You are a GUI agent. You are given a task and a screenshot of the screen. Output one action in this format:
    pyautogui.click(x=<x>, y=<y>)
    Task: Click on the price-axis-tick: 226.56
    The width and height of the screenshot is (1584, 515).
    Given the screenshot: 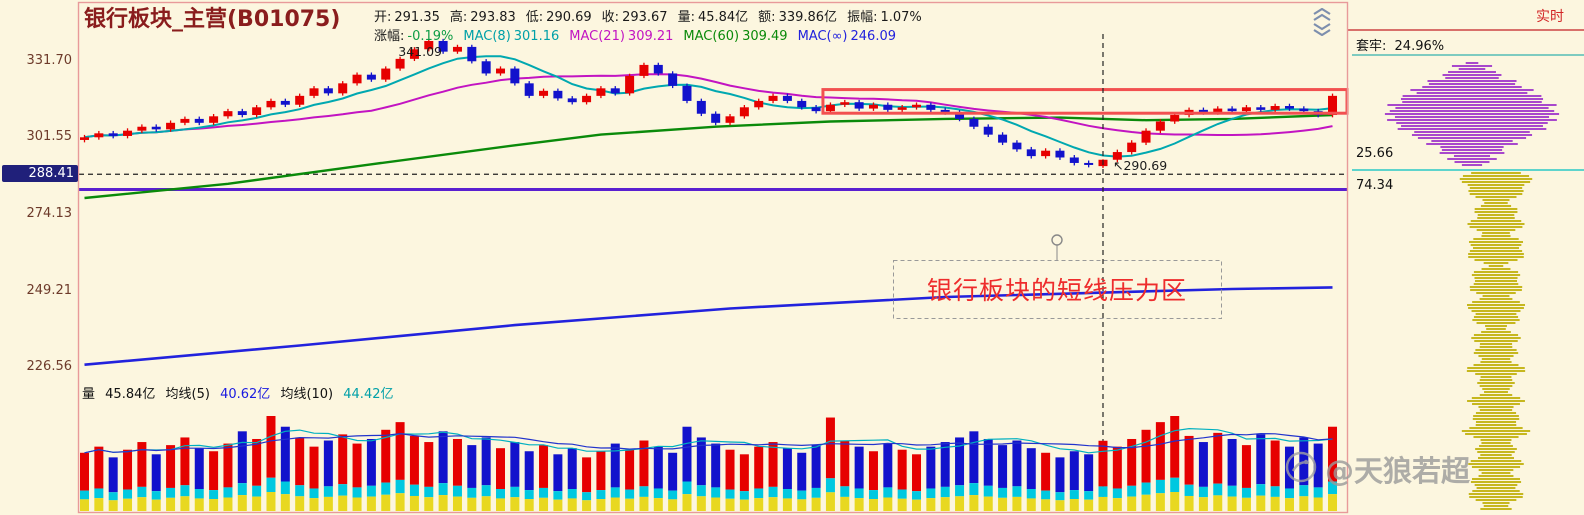 What is the action you would take?
    pyautogui.click(x=49, y=366)
    